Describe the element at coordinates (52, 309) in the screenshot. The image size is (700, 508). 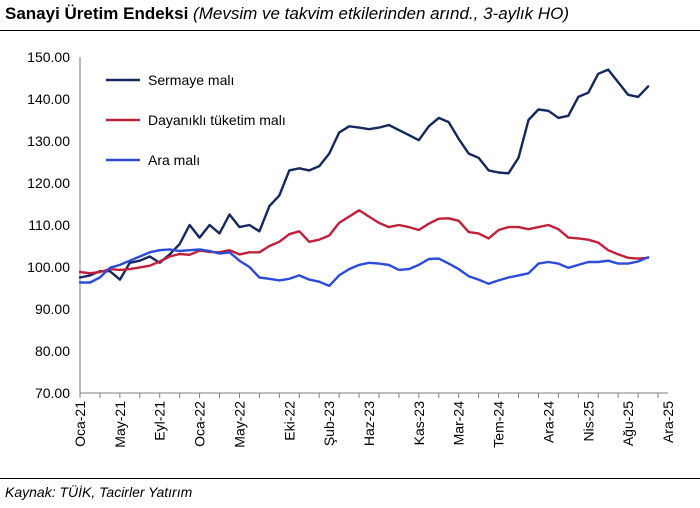
I see `y-tick-label: 90.00` at that location.